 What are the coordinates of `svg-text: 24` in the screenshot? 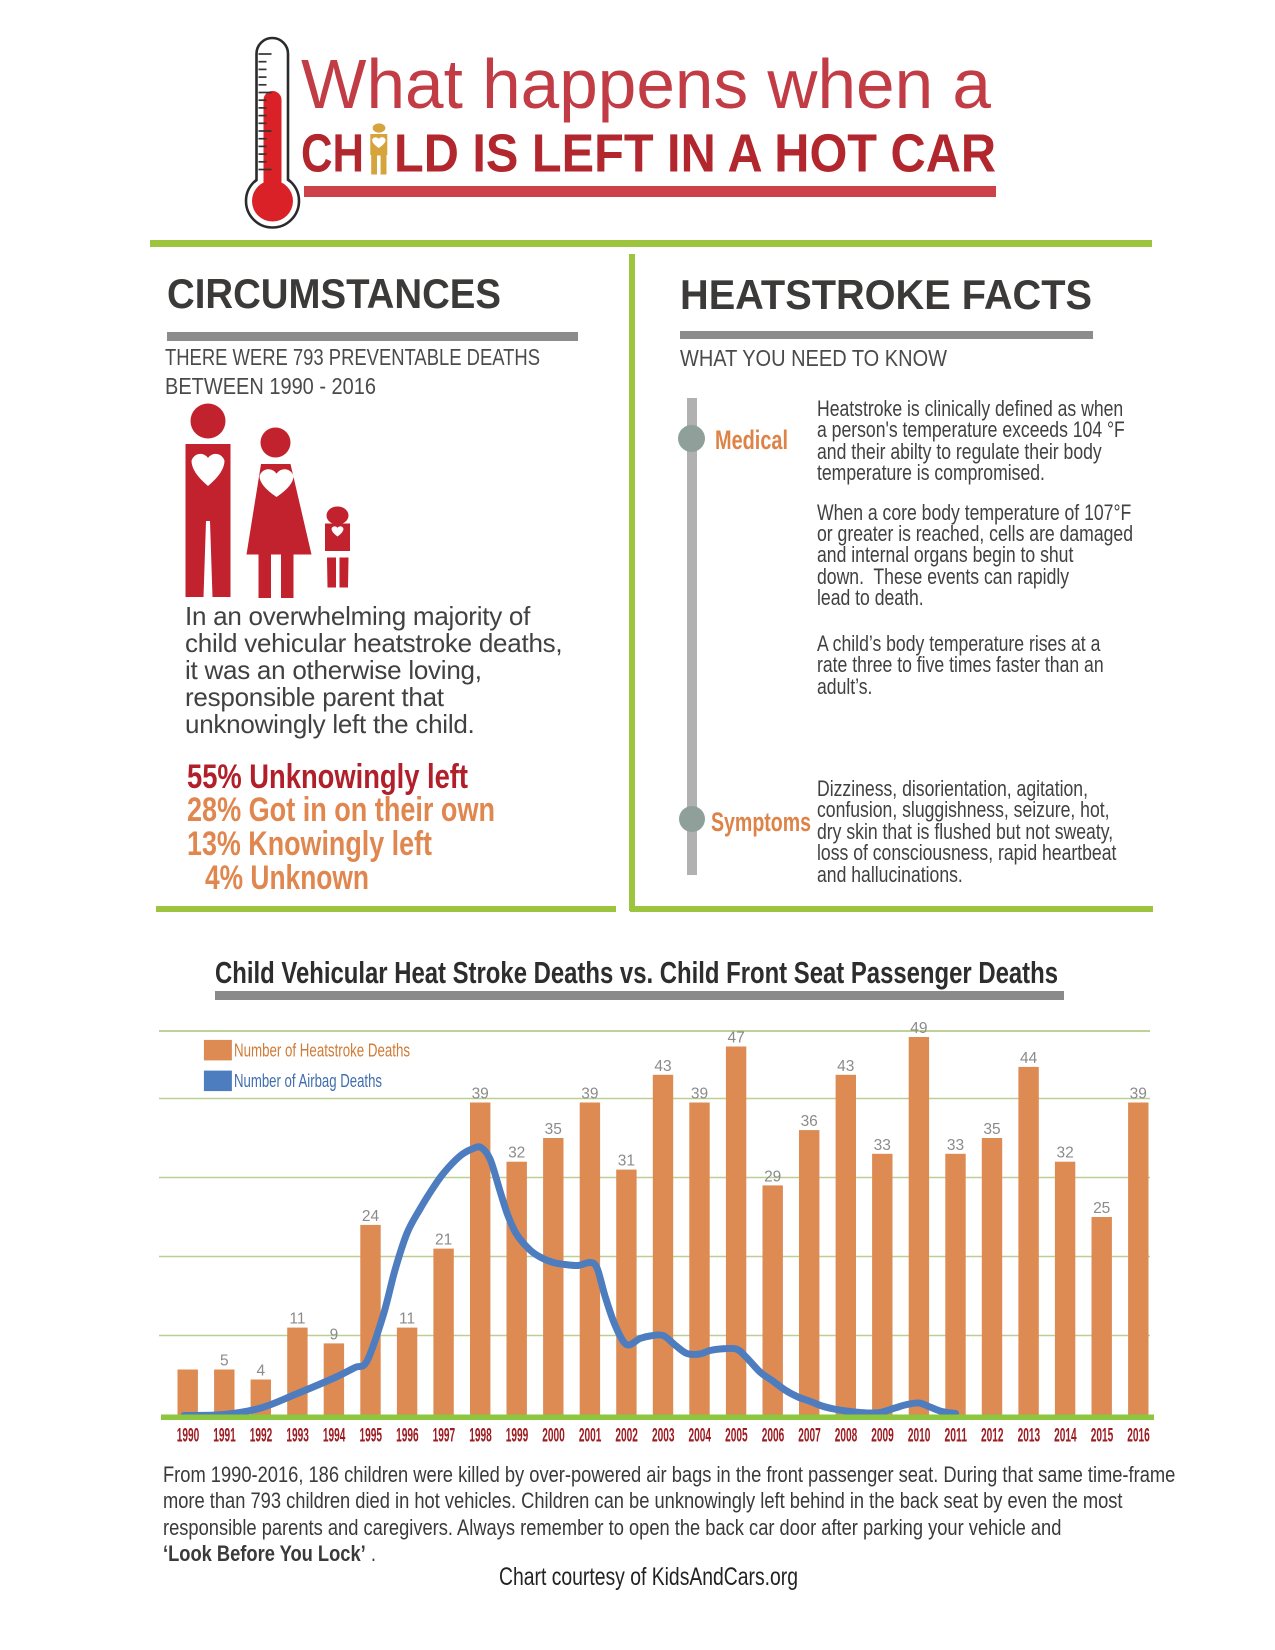 It's located at (371, 1216).